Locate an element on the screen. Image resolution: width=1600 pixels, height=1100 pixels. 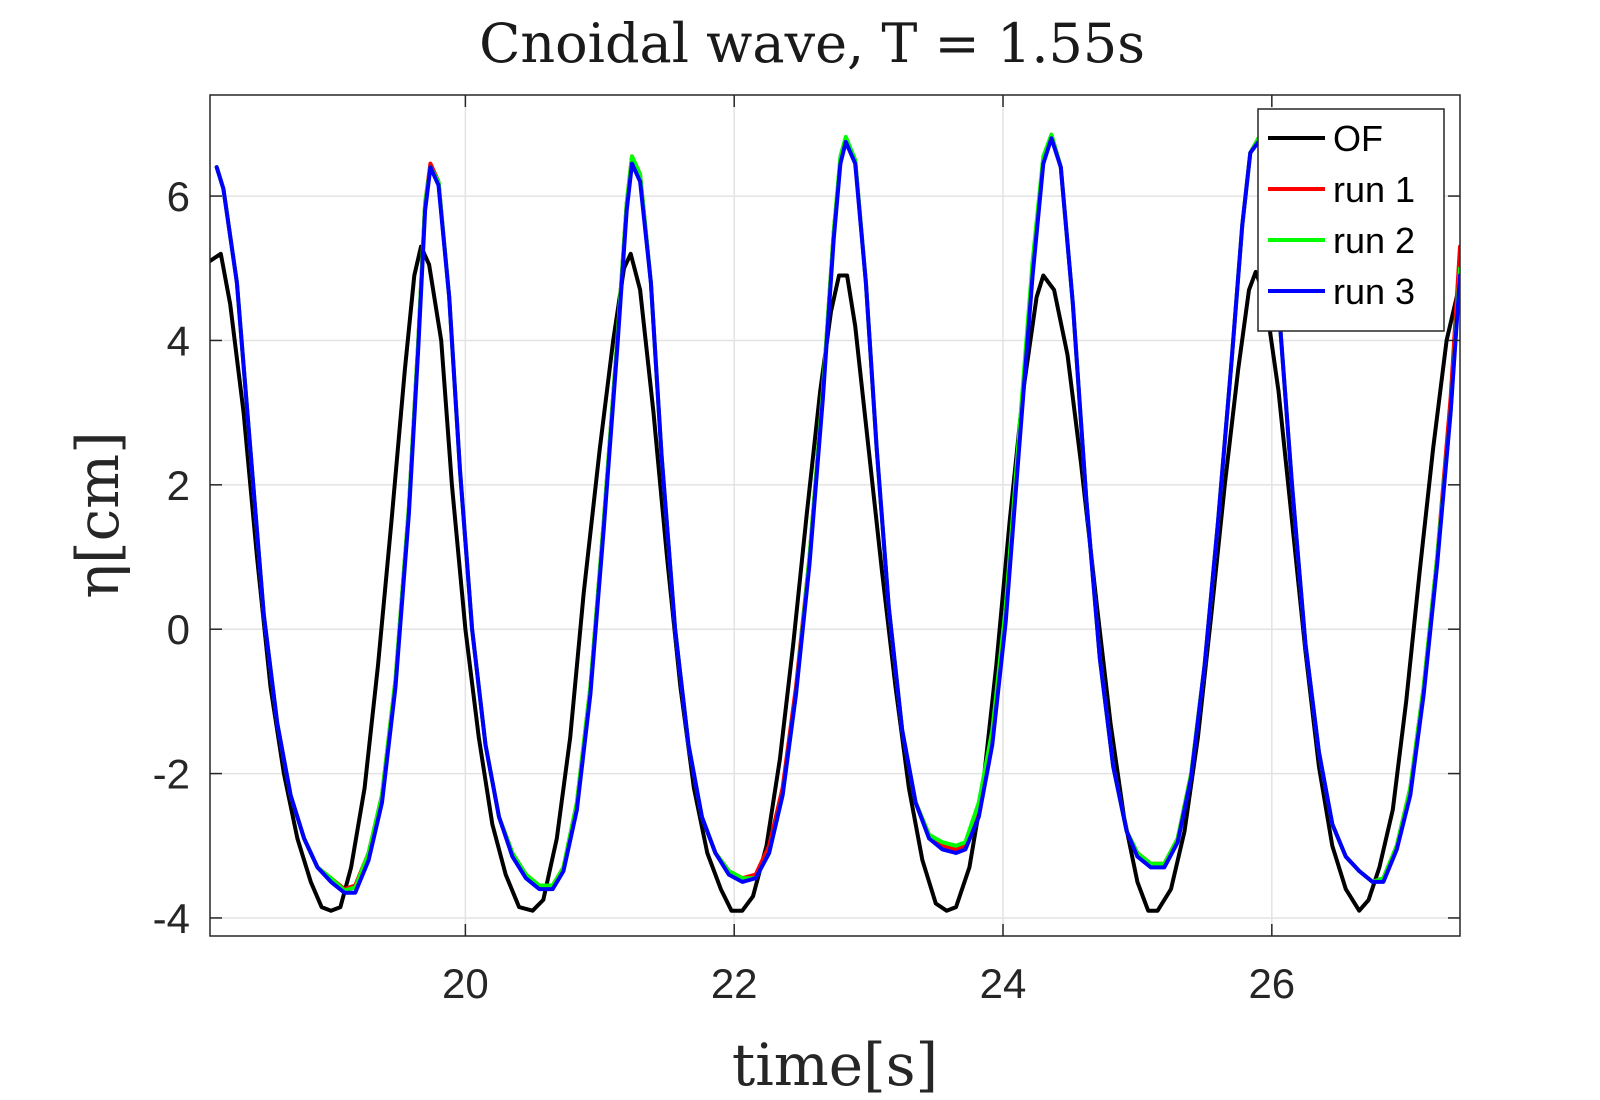
y-tick-label: -2 is located at coordinates (171, 774).